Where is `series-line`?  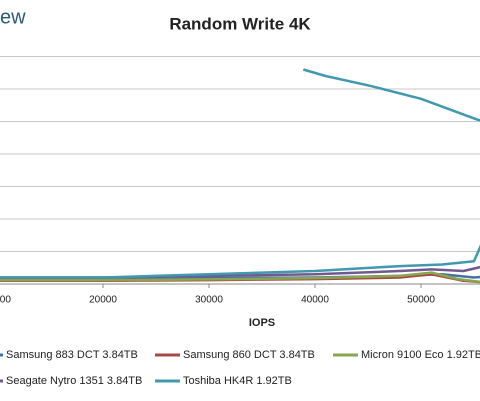 series-line is located at coordinates (240, 277).